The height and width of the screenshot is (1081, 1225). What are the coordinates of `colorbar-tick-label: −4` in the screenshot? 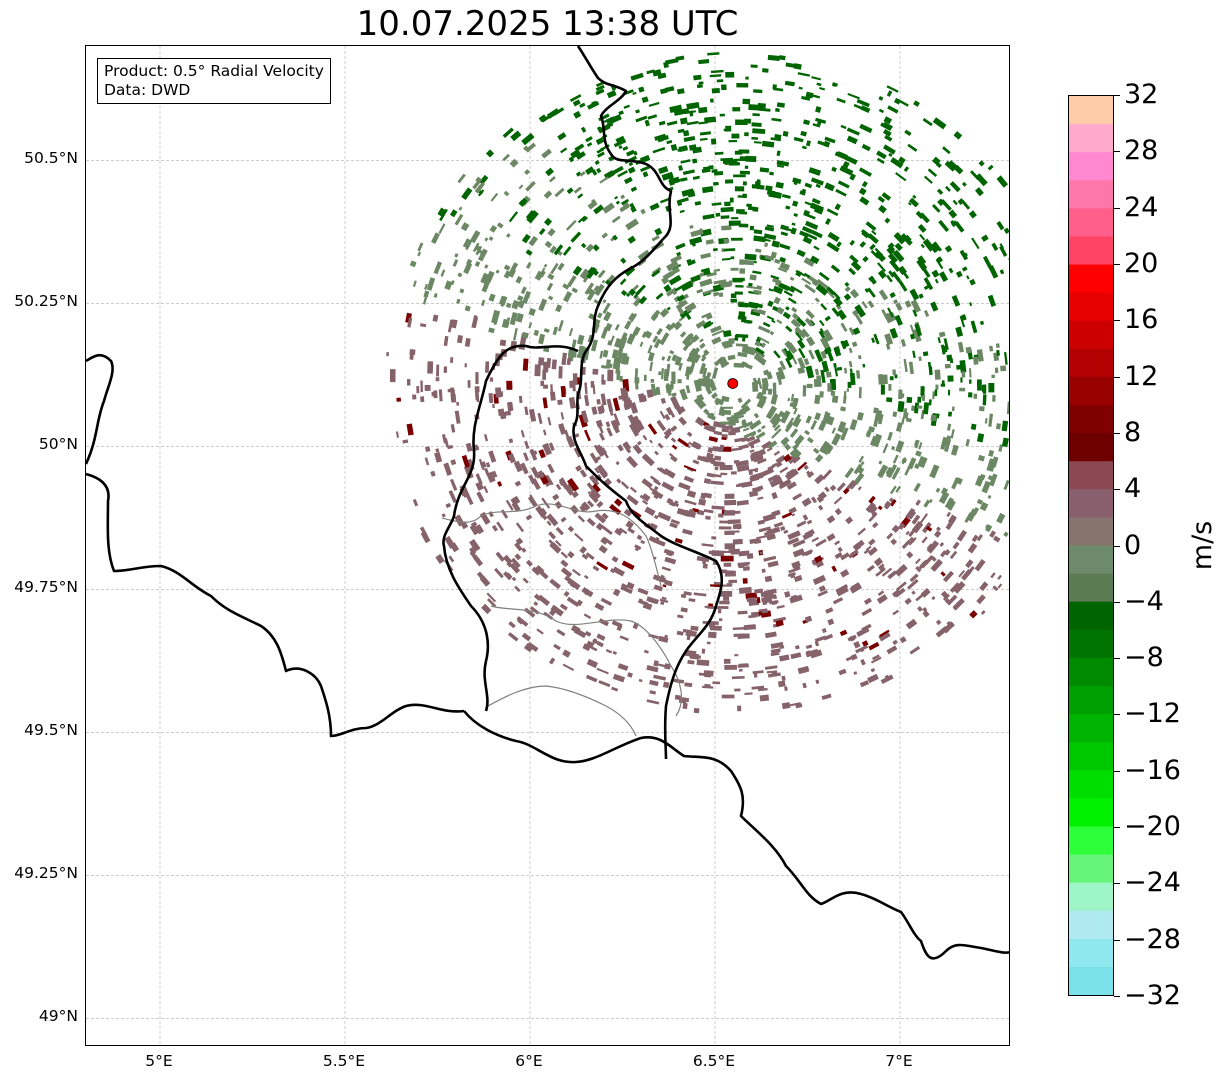 It's located at (1144, 601).